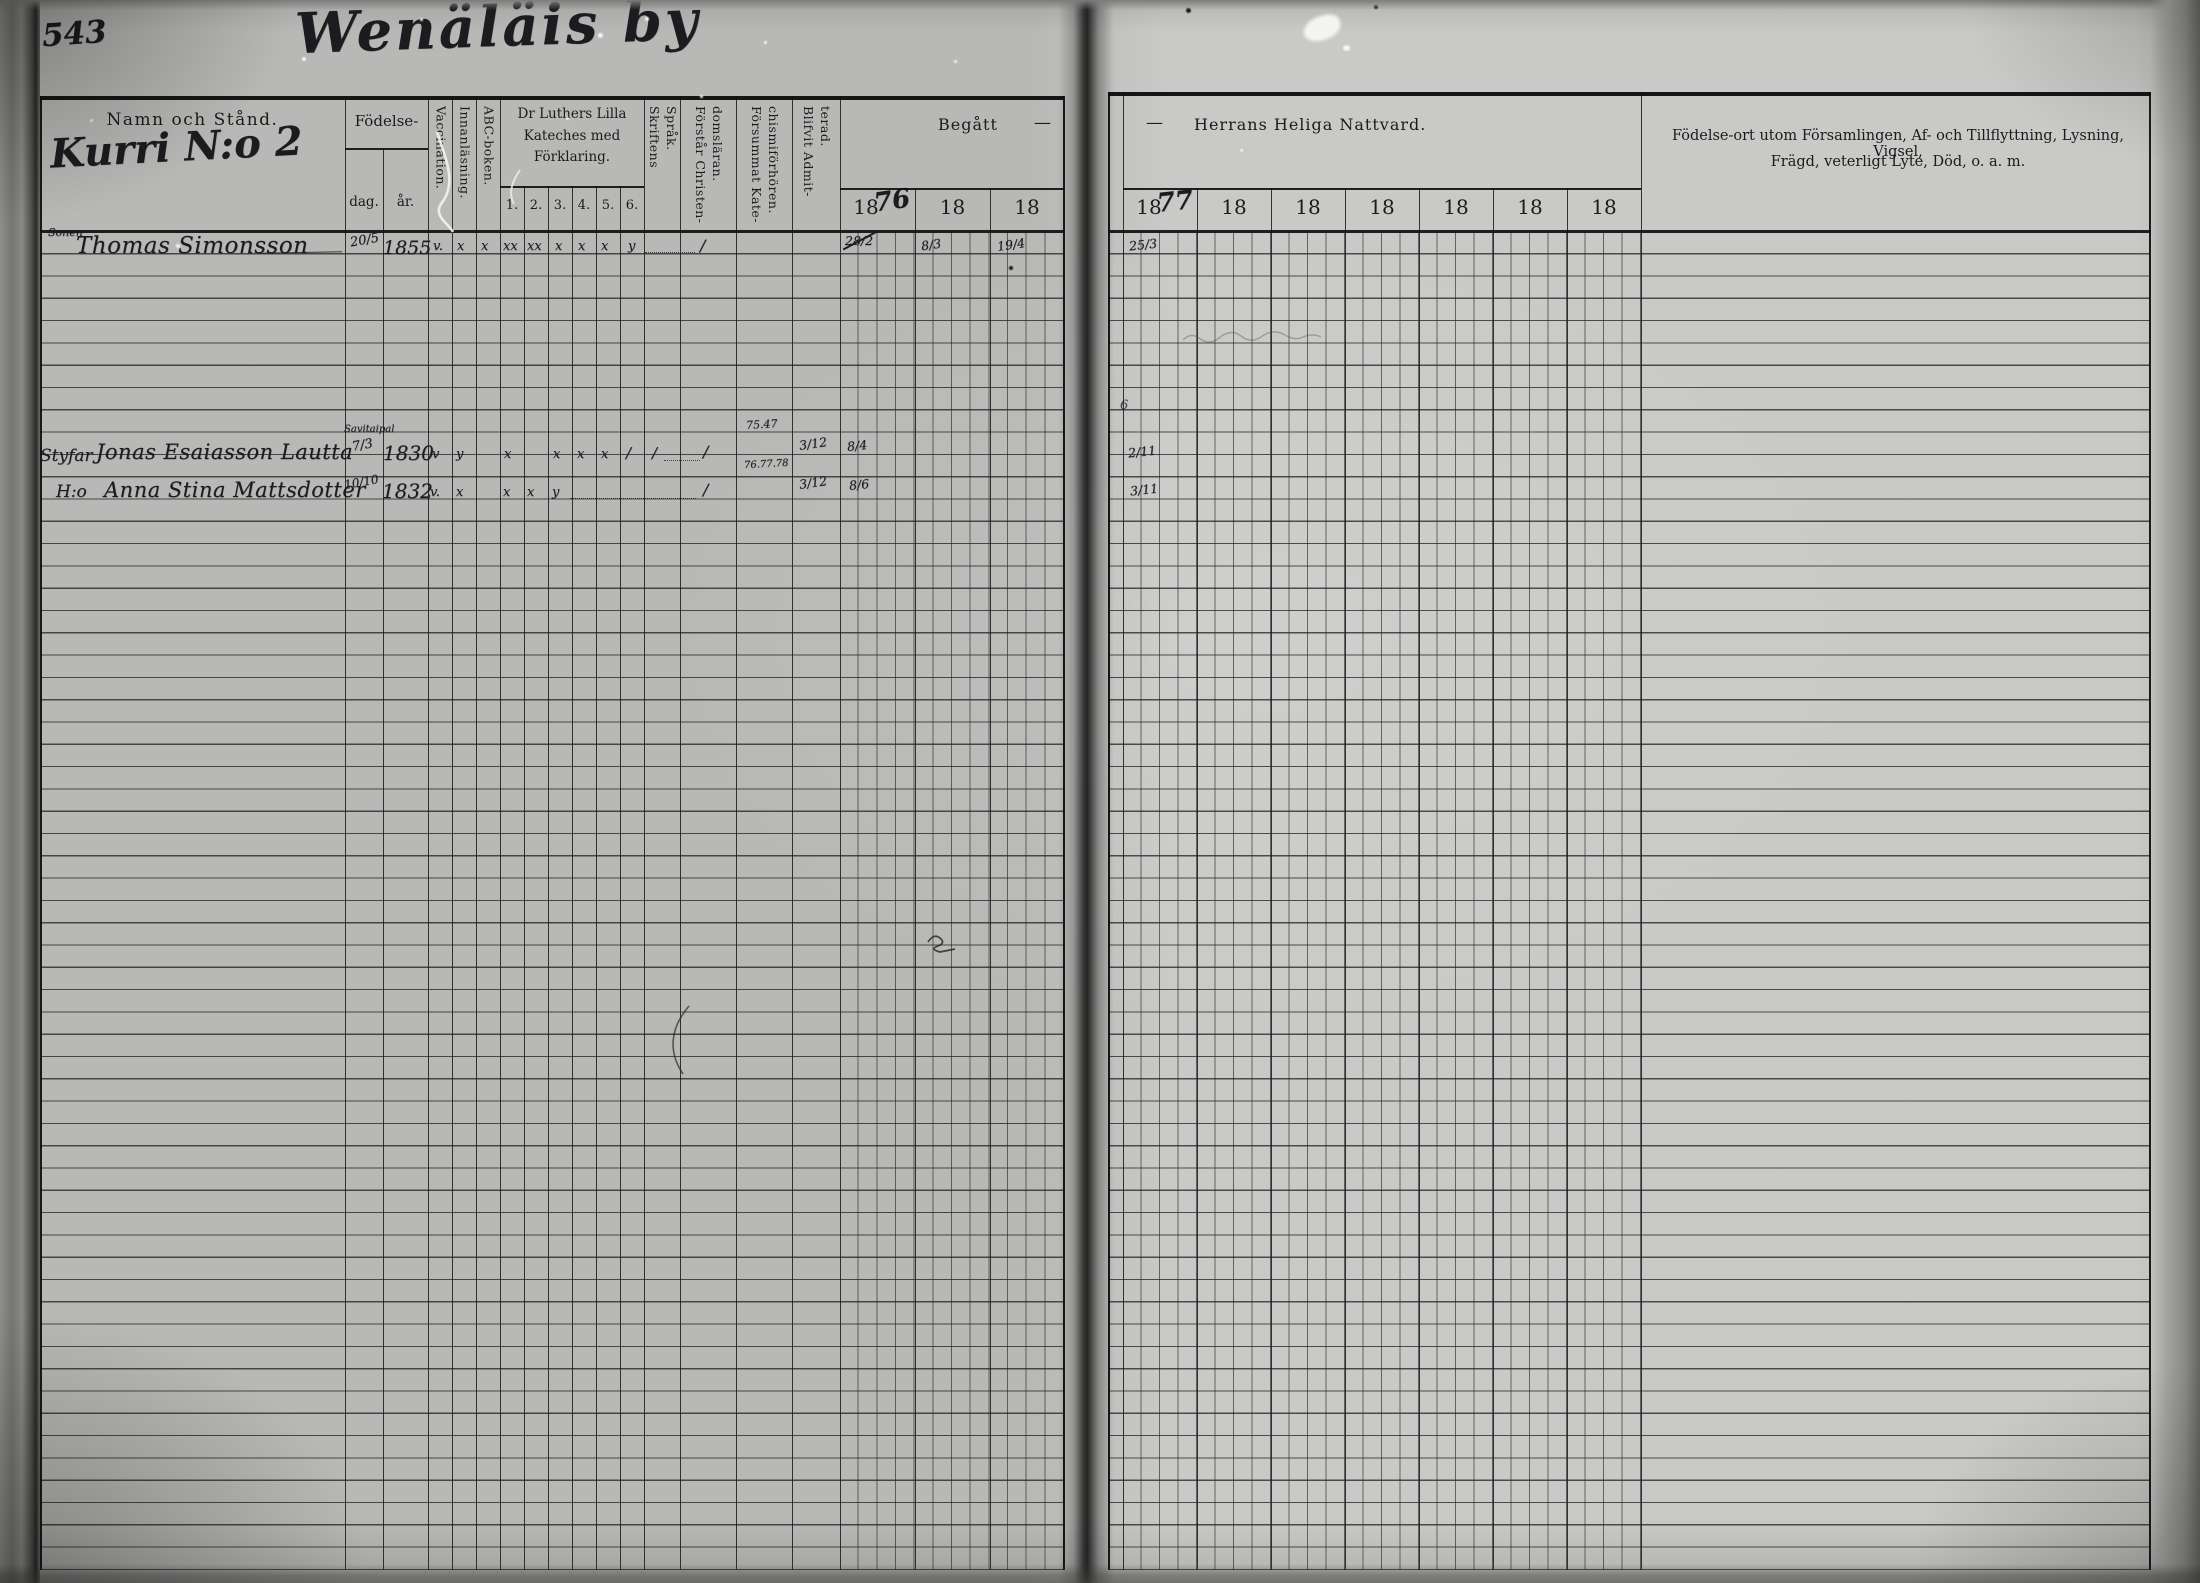 This screenshot has height=1583, width=2200. Describe the element at coordinates (556, 492) in the screenshot. I see `entry-3-mark-catechism3: y` at that location.